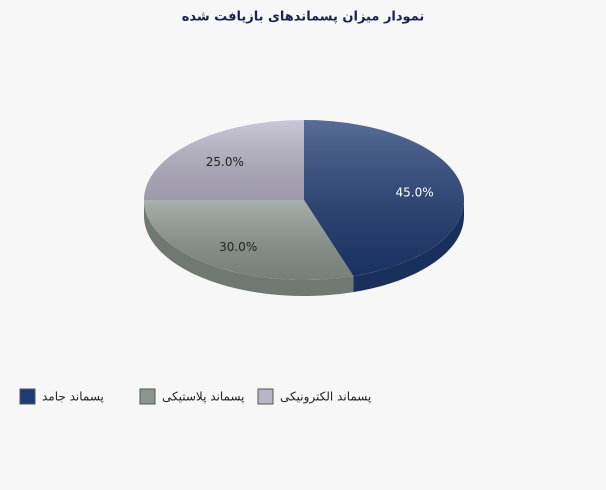  I want to click on data-label: 45.0%, so click(415, 193).